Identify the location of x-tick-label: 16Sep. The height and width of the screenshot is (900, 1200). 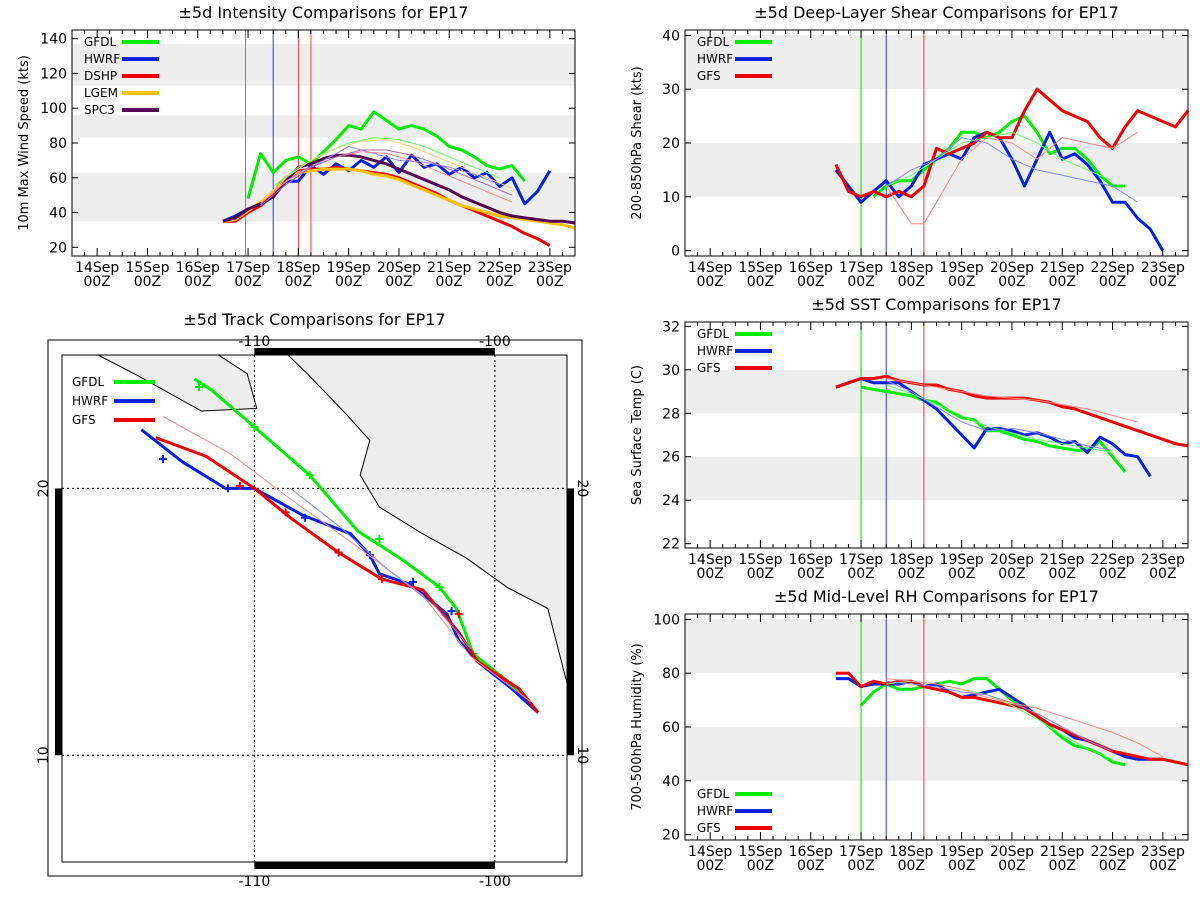
(811, 560).